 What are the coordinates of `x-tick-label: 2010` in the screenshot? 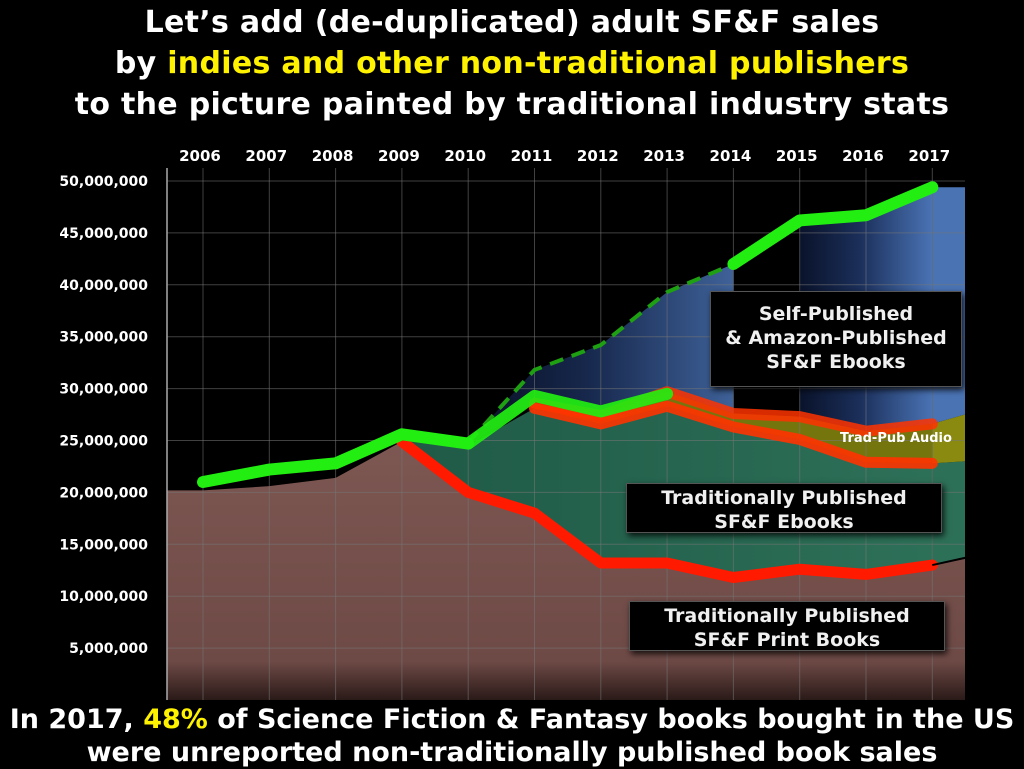 It's located at (465, 156).